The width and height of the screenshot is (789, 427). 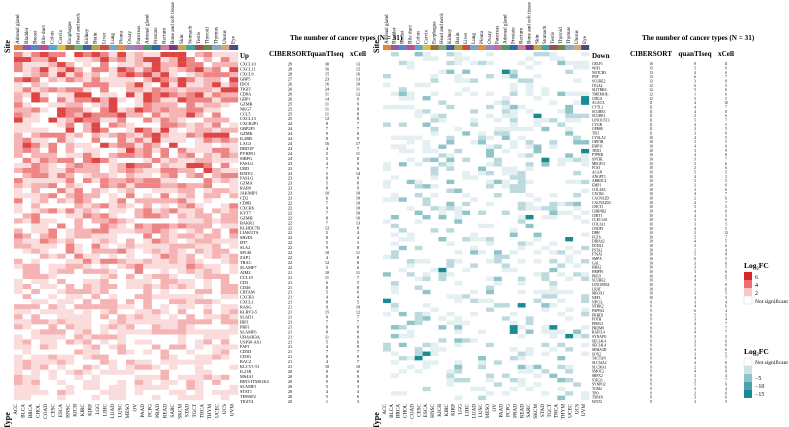 What do you see at coordinates (46, 411) in the screenshot?
I see `type-label: COAD` at bounding box center [46, 411].